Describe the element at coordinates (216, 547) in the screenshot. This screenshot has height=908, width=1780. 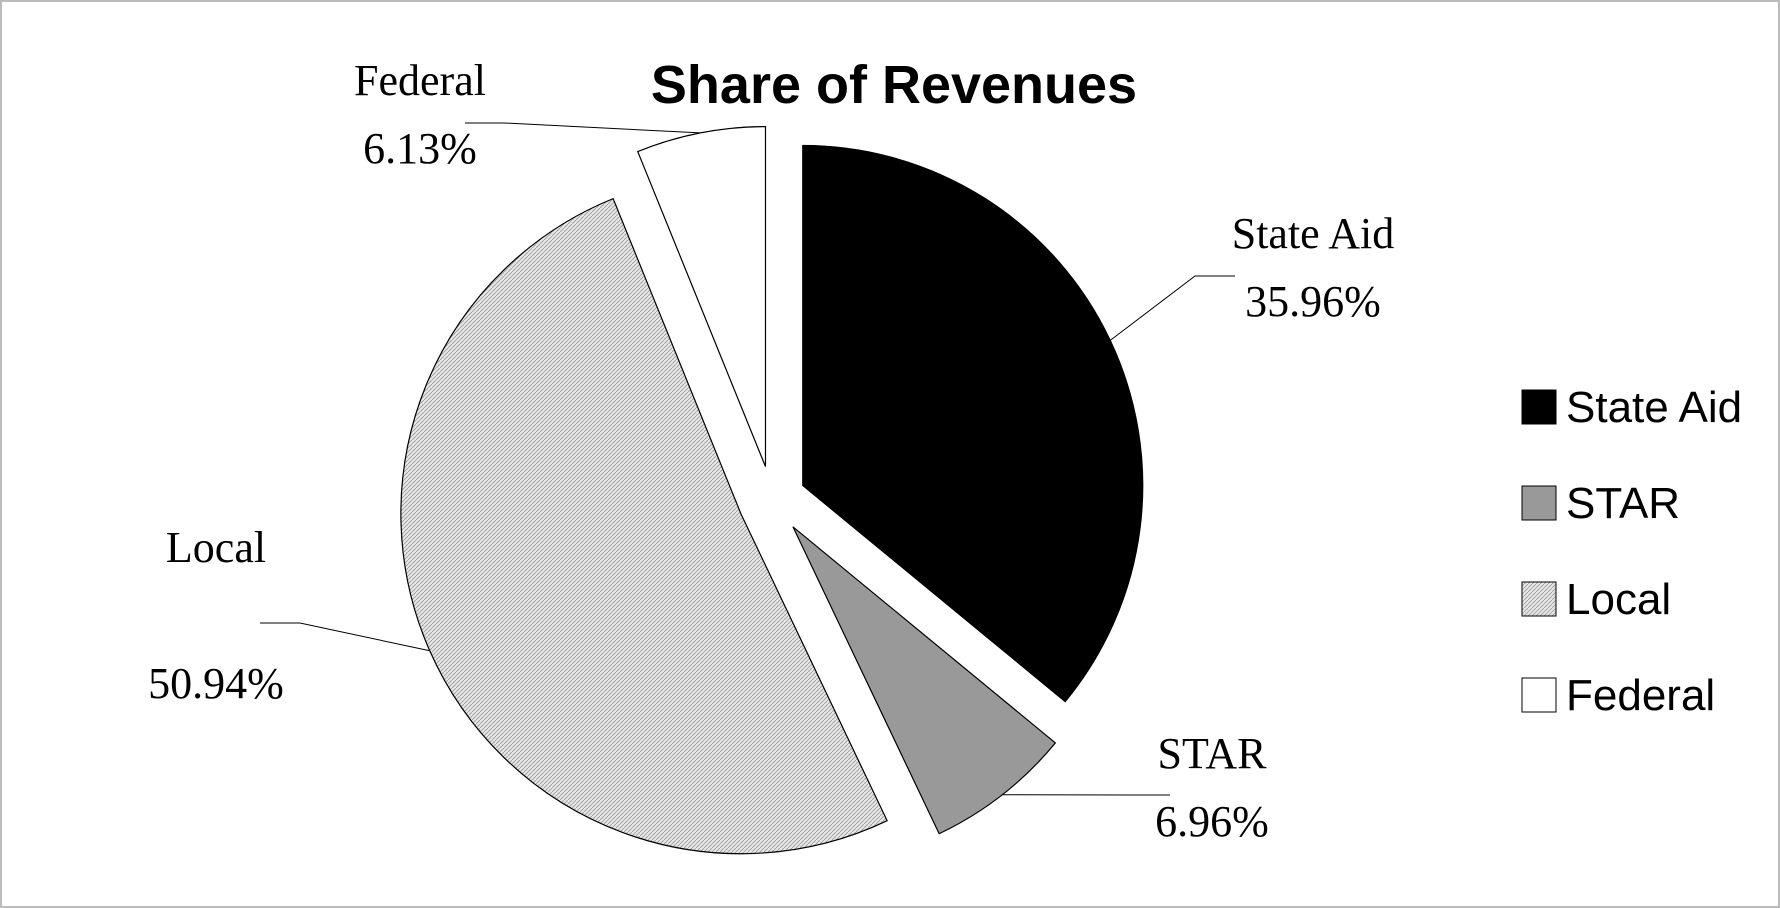
I see `slice-label: Local` at that location.